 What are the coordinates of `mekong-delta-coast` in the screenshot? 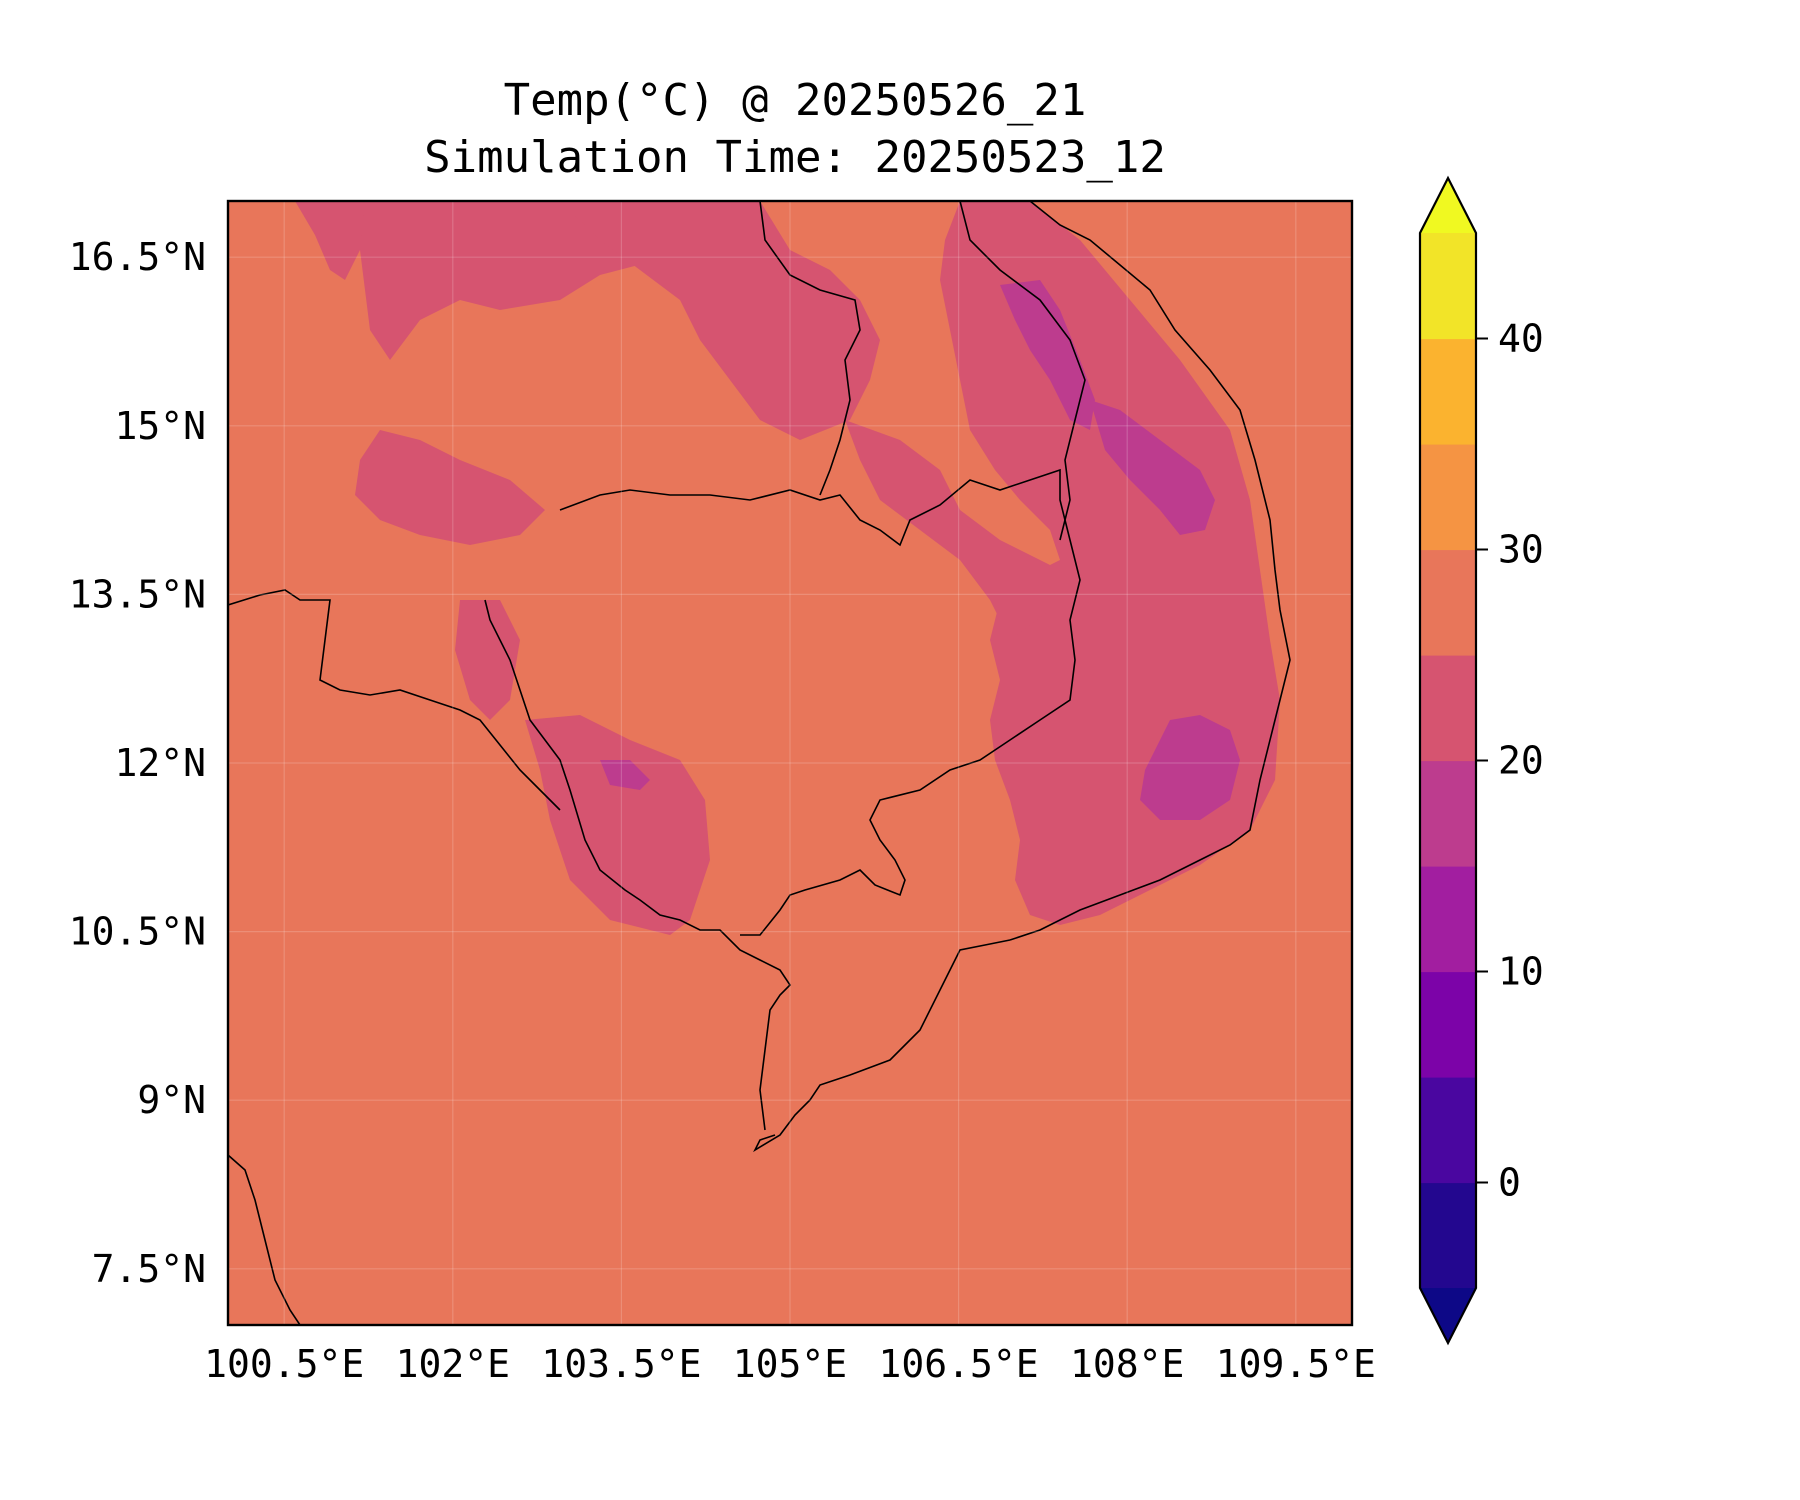 It's located at (882, 1046).